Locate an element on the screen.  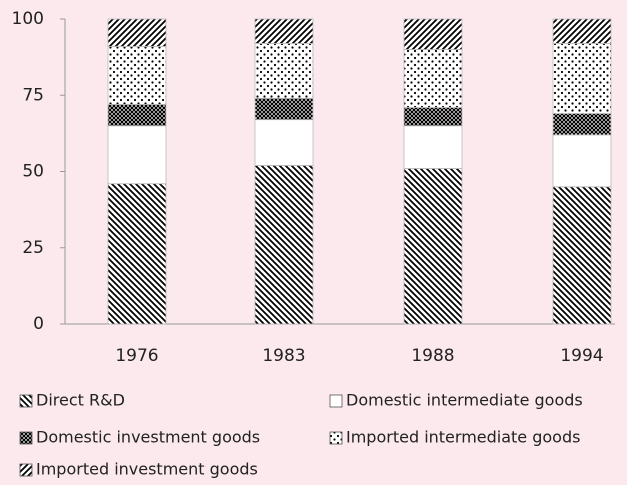
legend-label: Imported investment goods is located at coordinates (147, 469).